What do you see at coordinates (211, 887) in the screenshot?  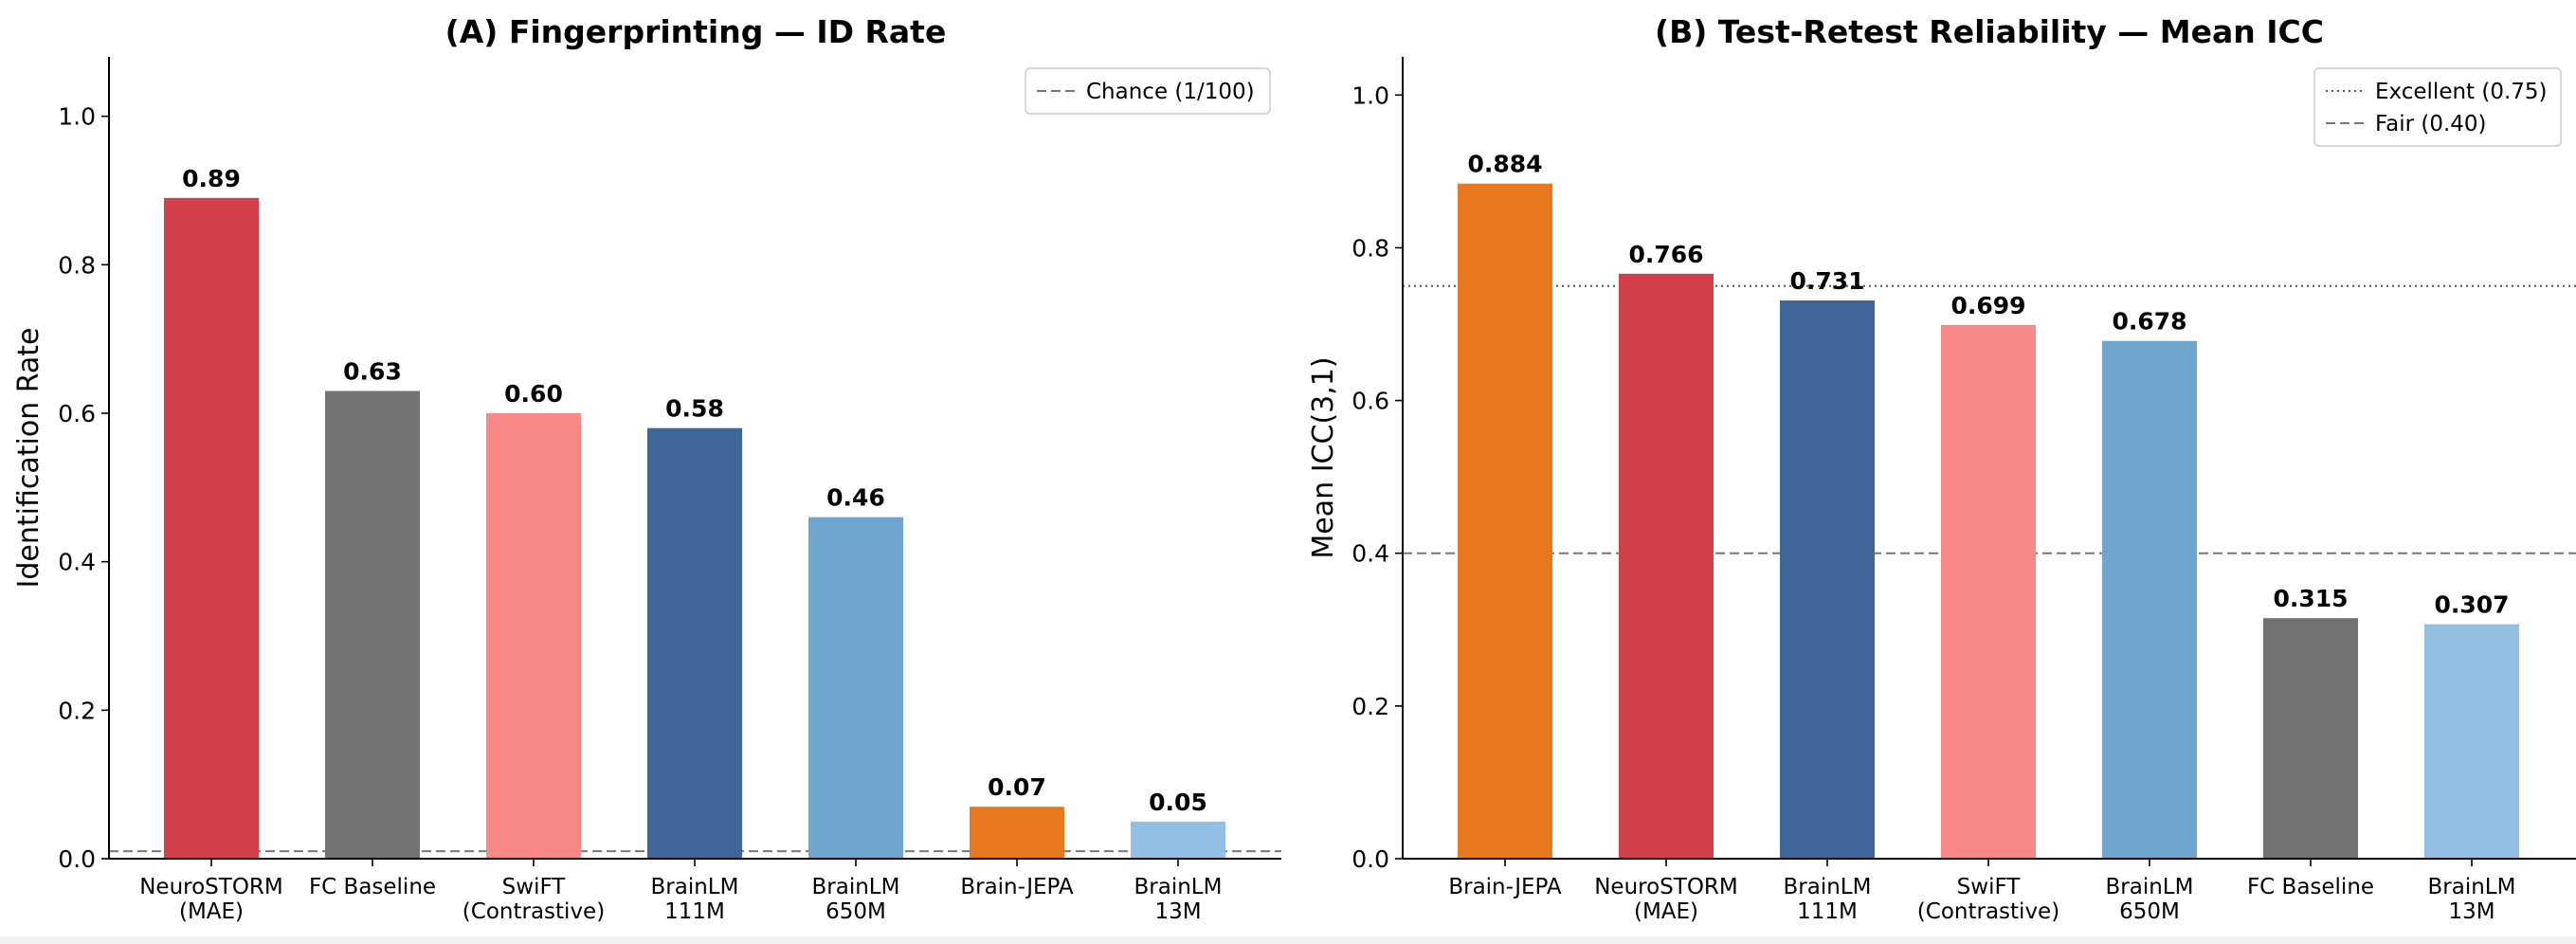 I see `chart-0-category-label-0-line-0: NeuroSTORM` at bounding box center [211, 887].